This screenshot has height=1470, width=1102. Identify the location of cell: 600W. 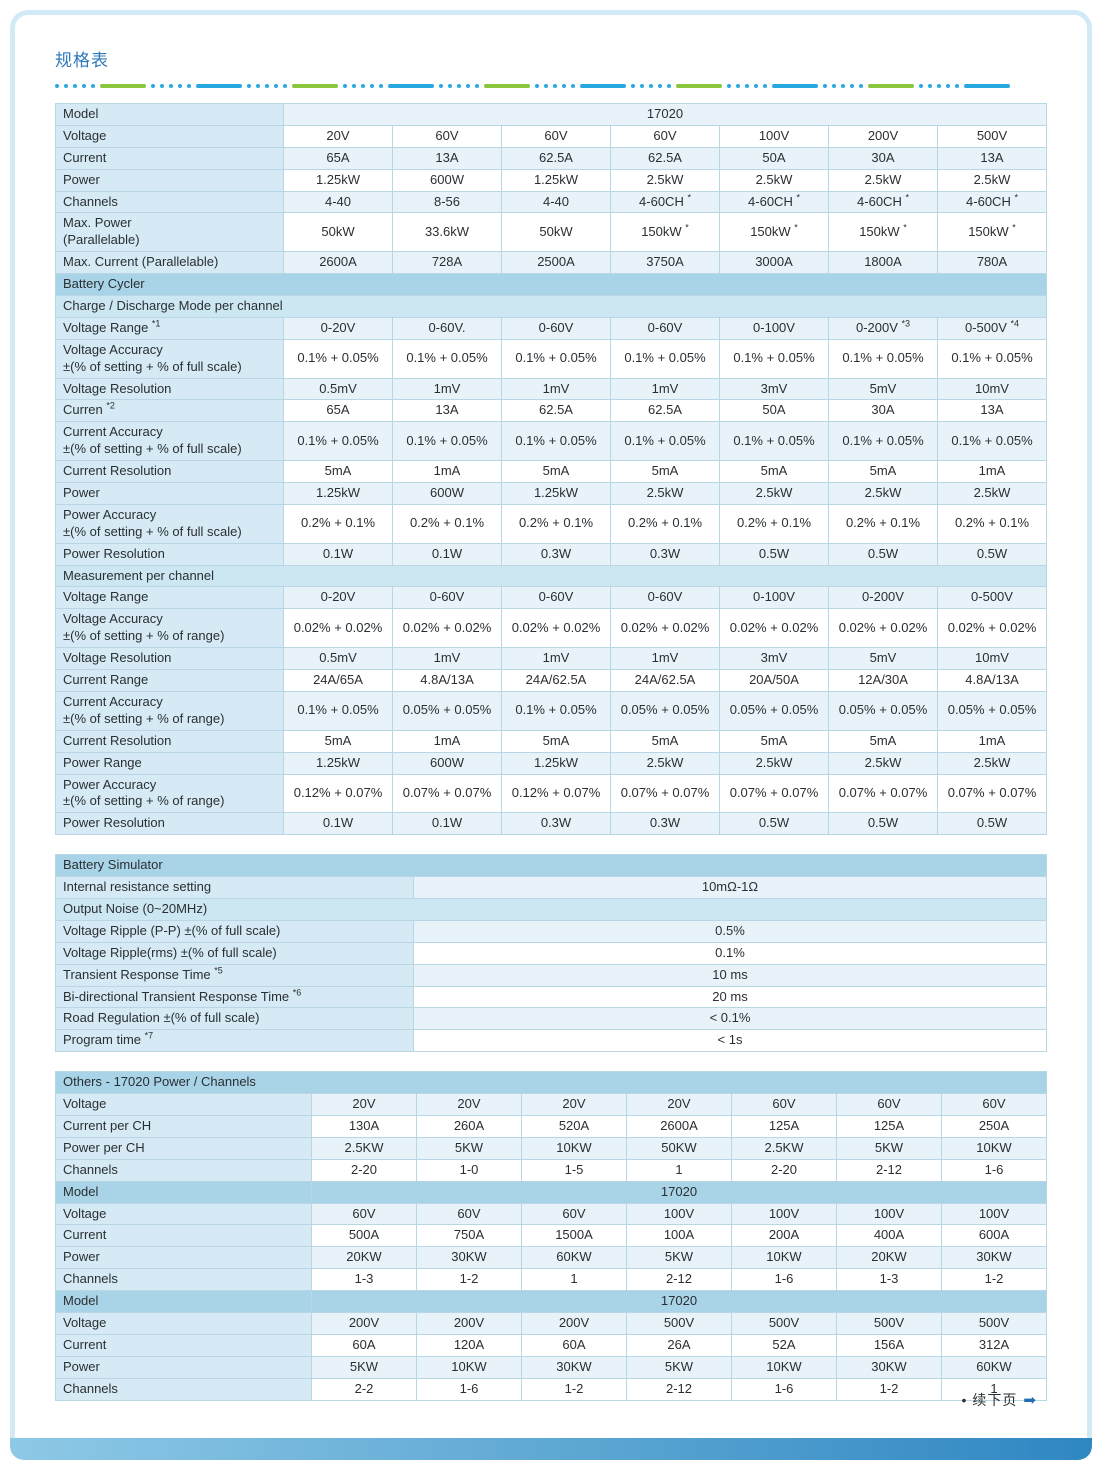
(447, 493).